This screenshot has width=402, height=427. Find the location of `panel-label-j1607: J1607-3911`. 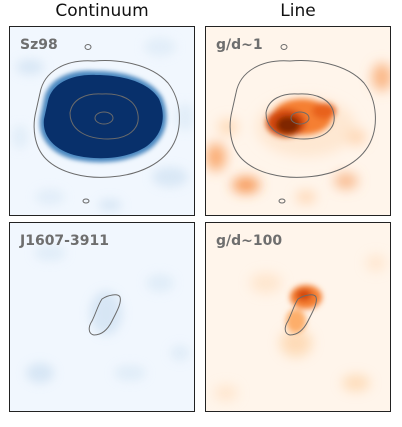

panel-label-j1607: J1607-3911 is located at coordinates (64, 241).